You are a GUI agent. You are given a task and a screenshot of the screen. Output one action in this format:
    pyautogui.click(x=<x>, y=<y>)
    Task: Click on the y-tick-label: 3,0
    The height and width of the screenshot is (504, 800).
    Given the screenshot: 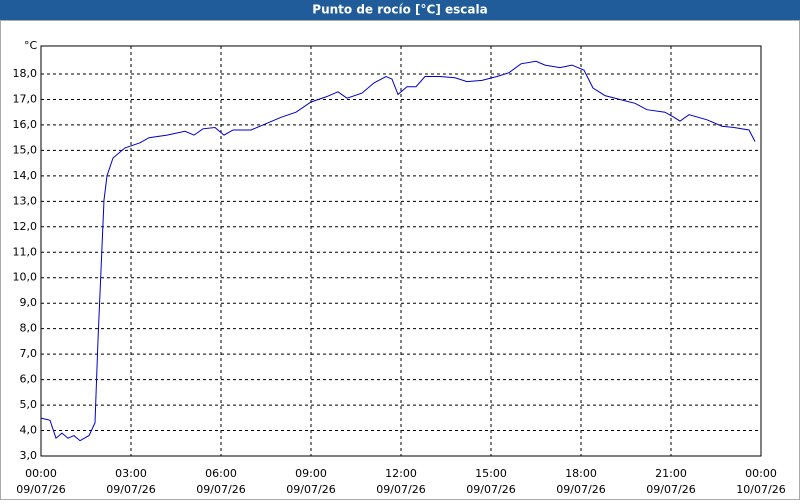 What is the action you would take?
    pyautogui.click(x=29, y=455)
    